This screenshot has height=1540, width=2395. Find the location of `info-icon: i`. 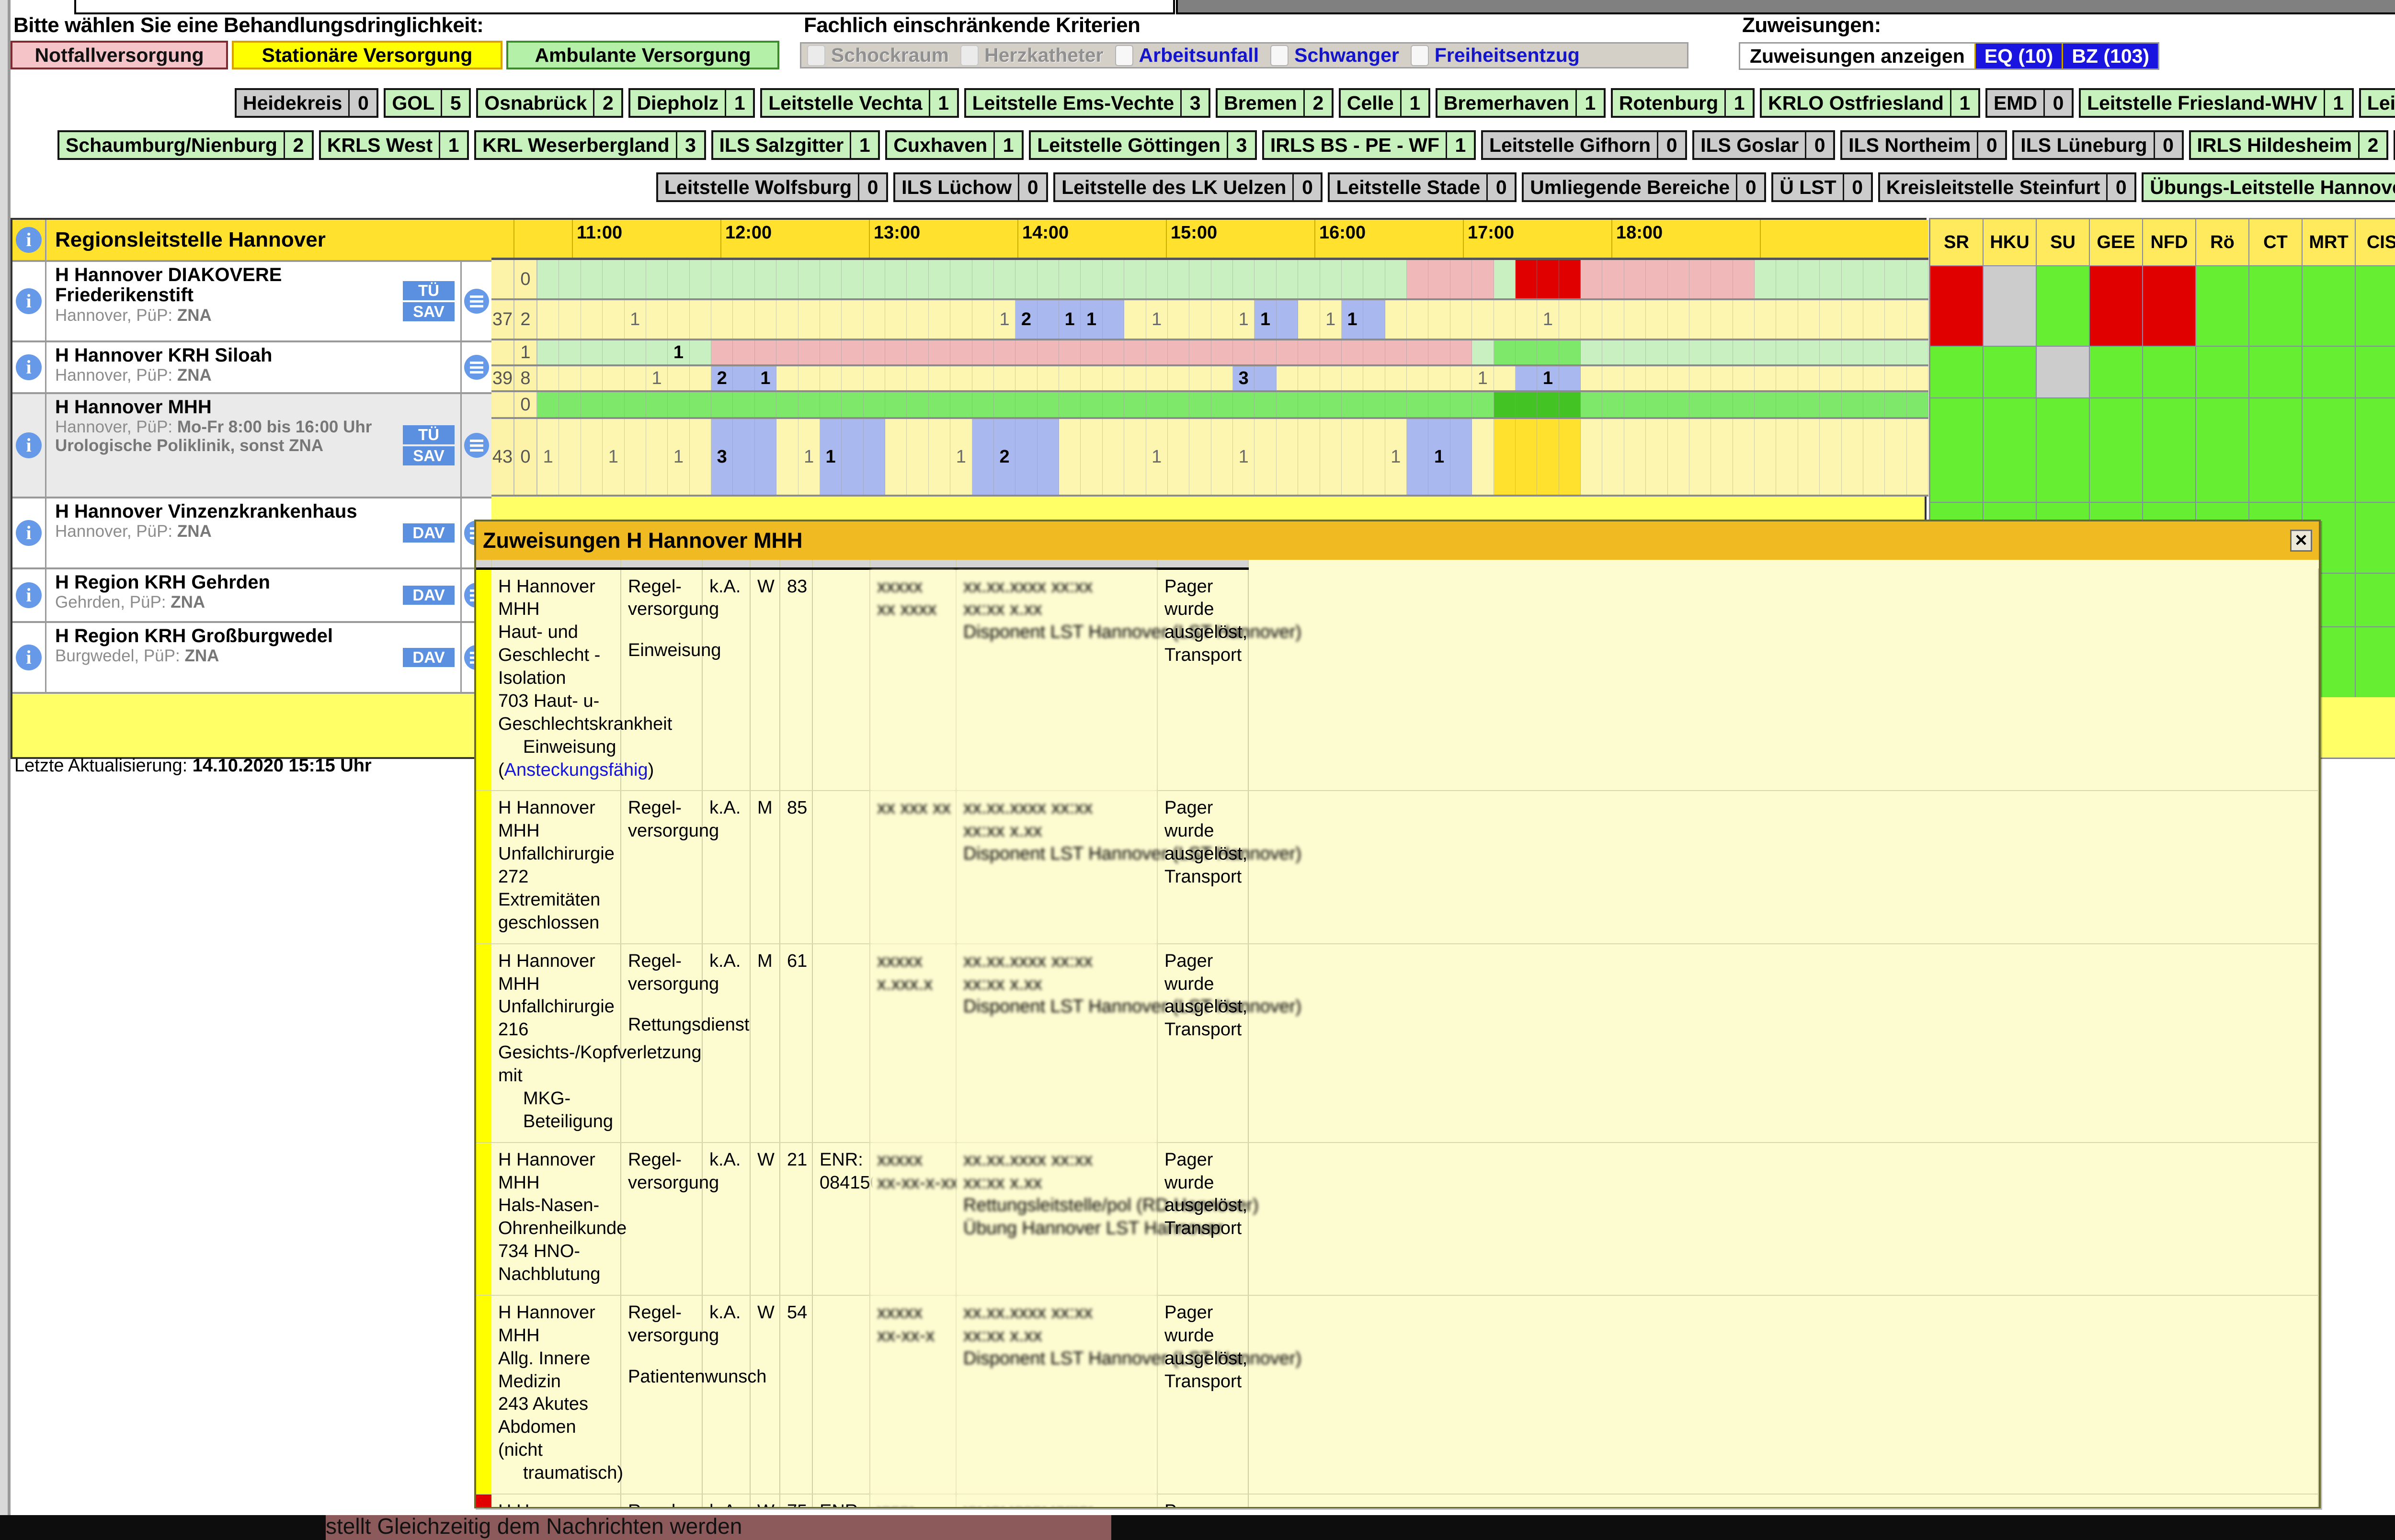

info-icon: i is located at coordinates (29, 367).